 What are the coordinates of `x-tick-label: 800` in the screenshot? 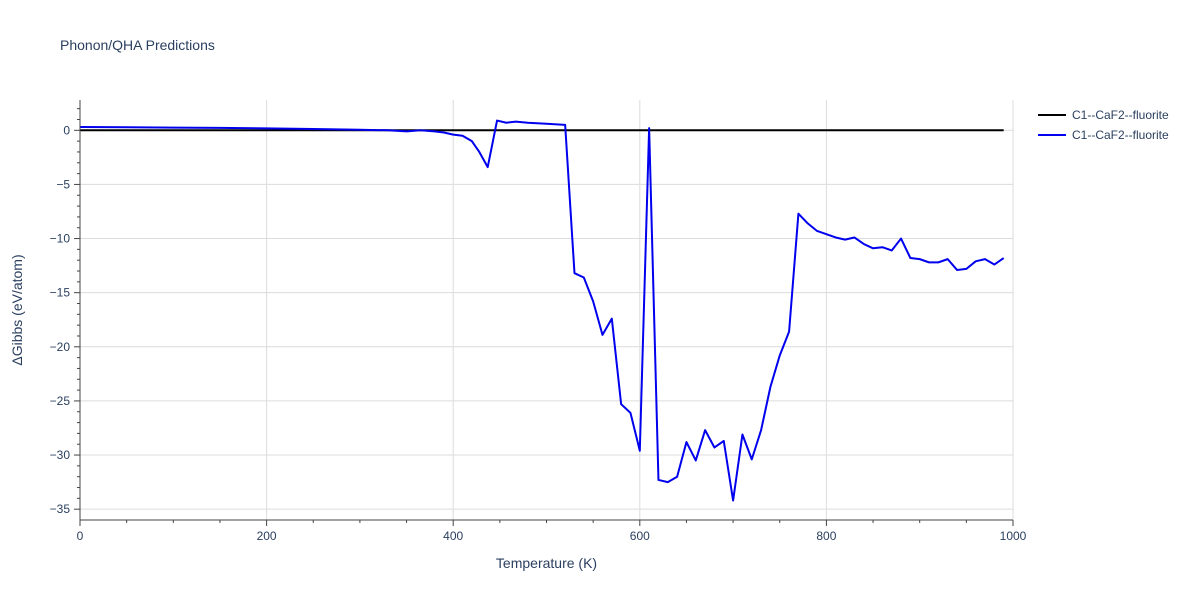 It's located at (826, 536).